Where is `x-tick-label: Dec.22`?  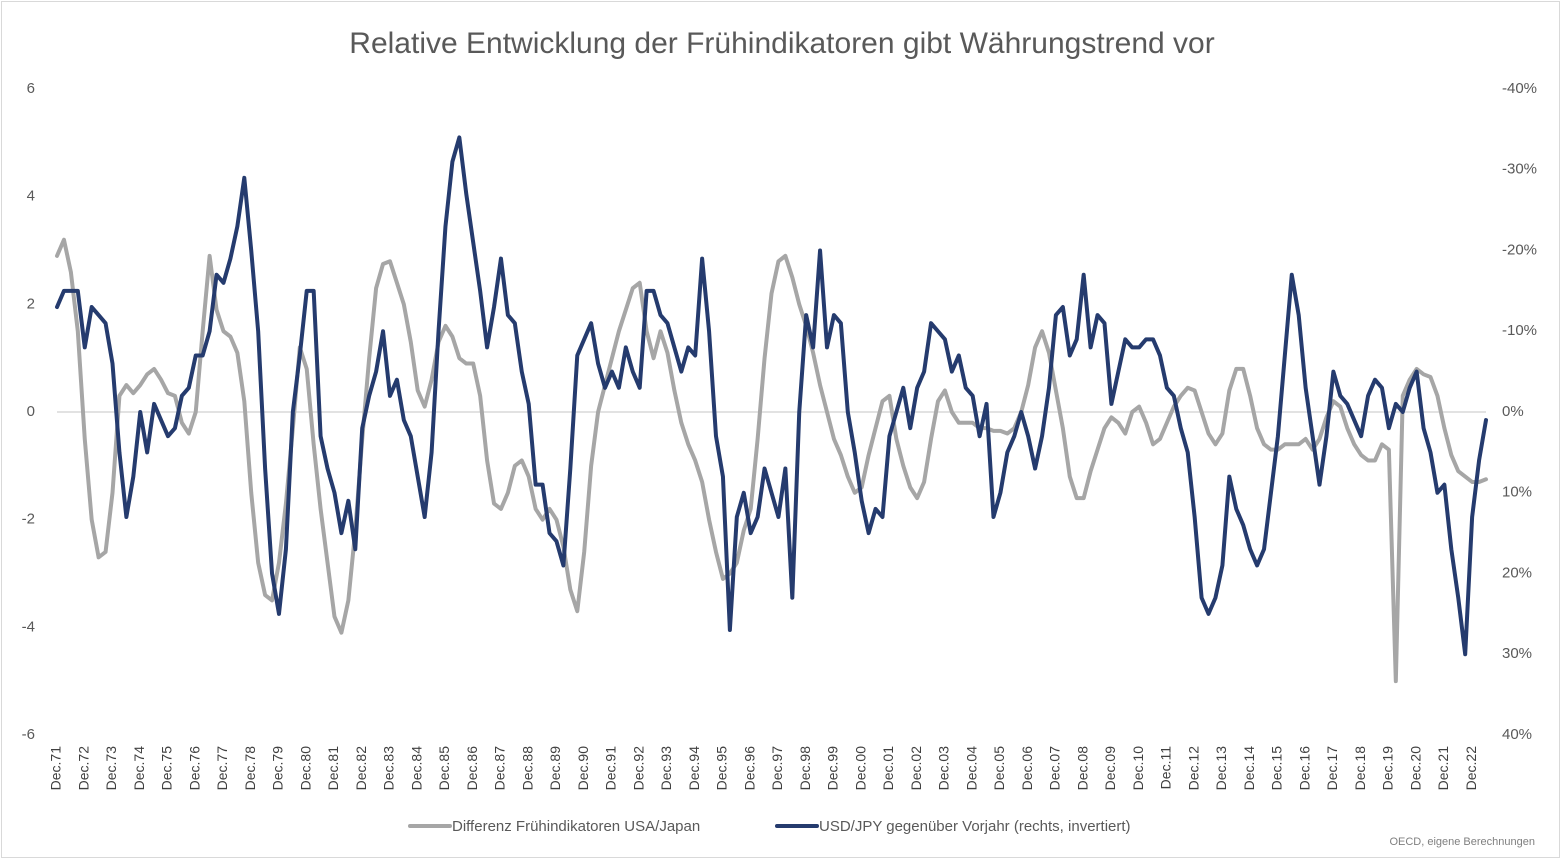 x-tick-label: Dec.22 is located at coordinates (1471, 768).